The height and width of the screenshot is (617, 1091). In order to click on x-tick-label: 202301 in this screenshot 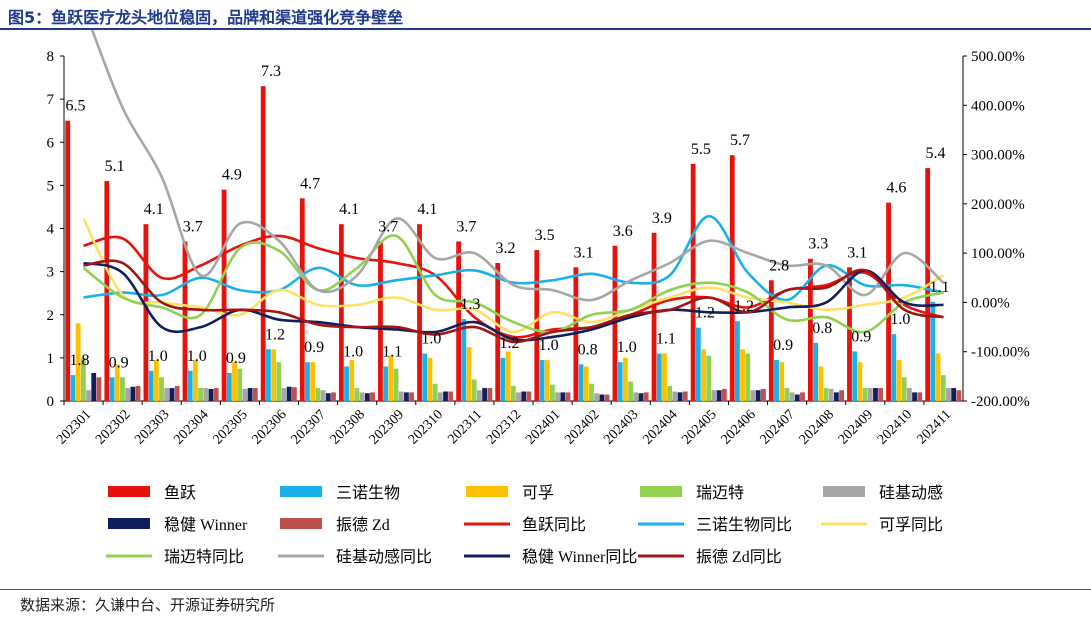, I will do `click(74, 427)`.